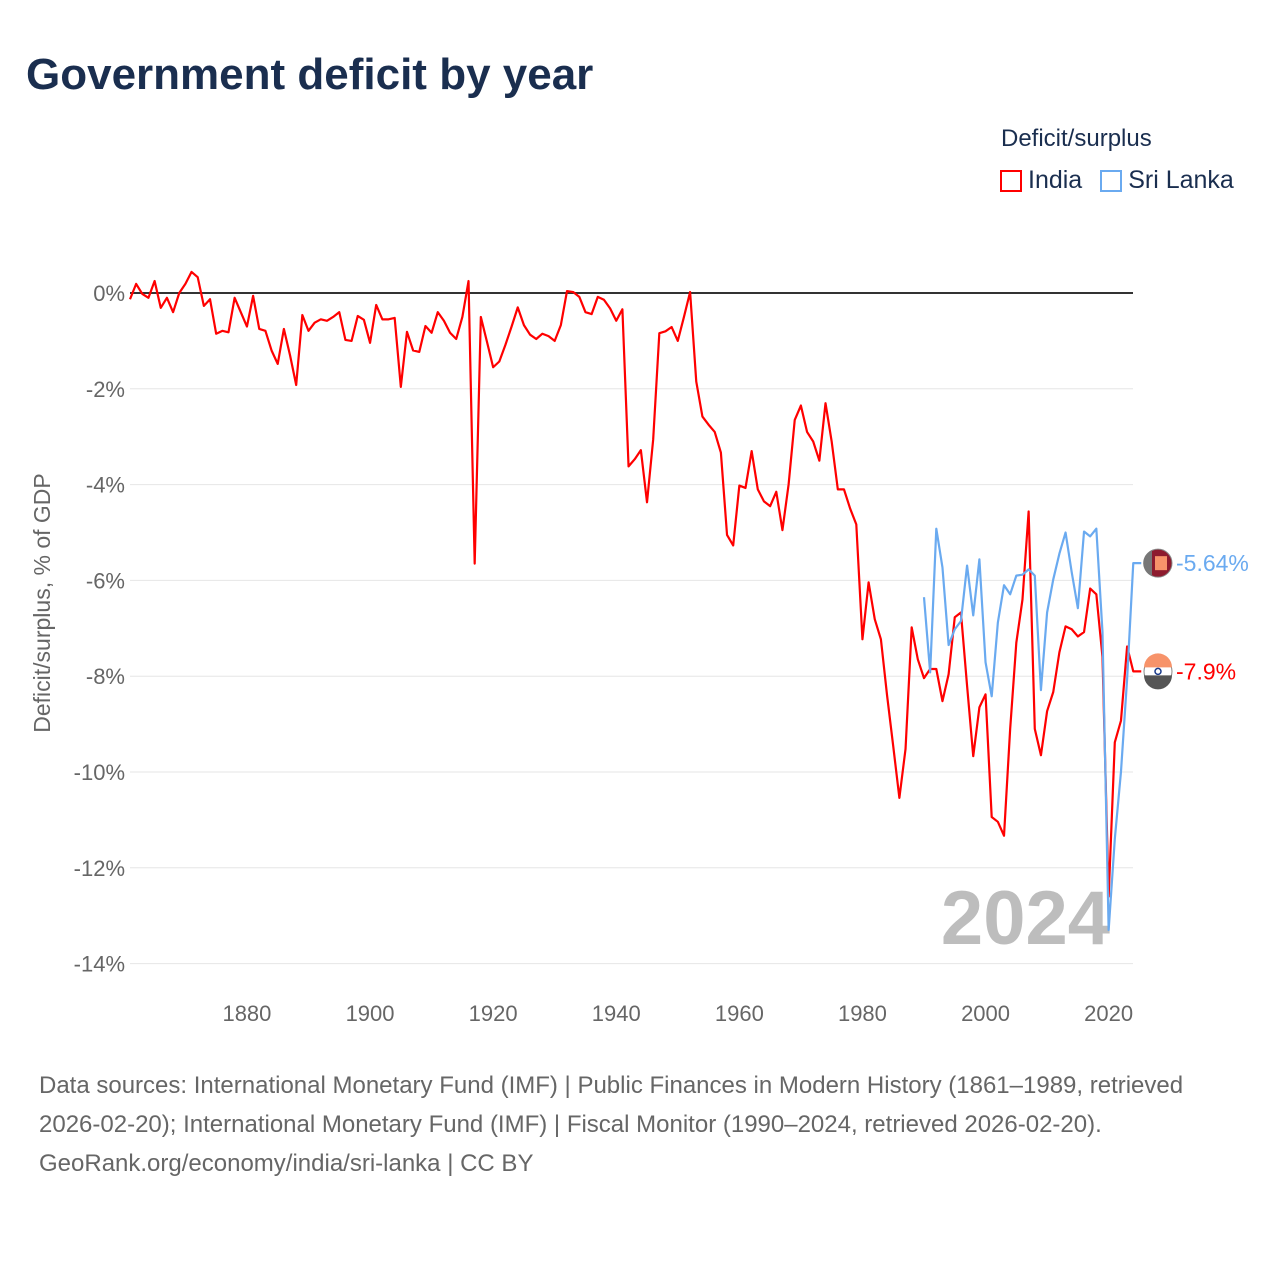 Image resolution: width=1280 pixels, height=1280 pixels. I want to click on y-tick-label: -2%, so click(105, 389).